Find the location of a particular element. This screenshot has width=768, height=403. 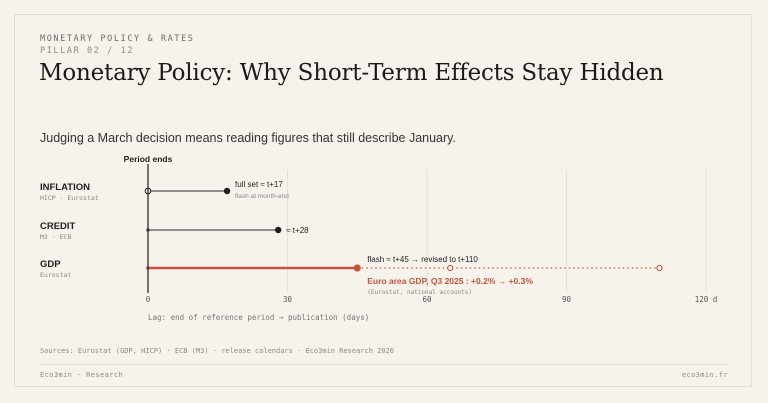

x-tick-label: 60 is located at coordinates (427, 299).